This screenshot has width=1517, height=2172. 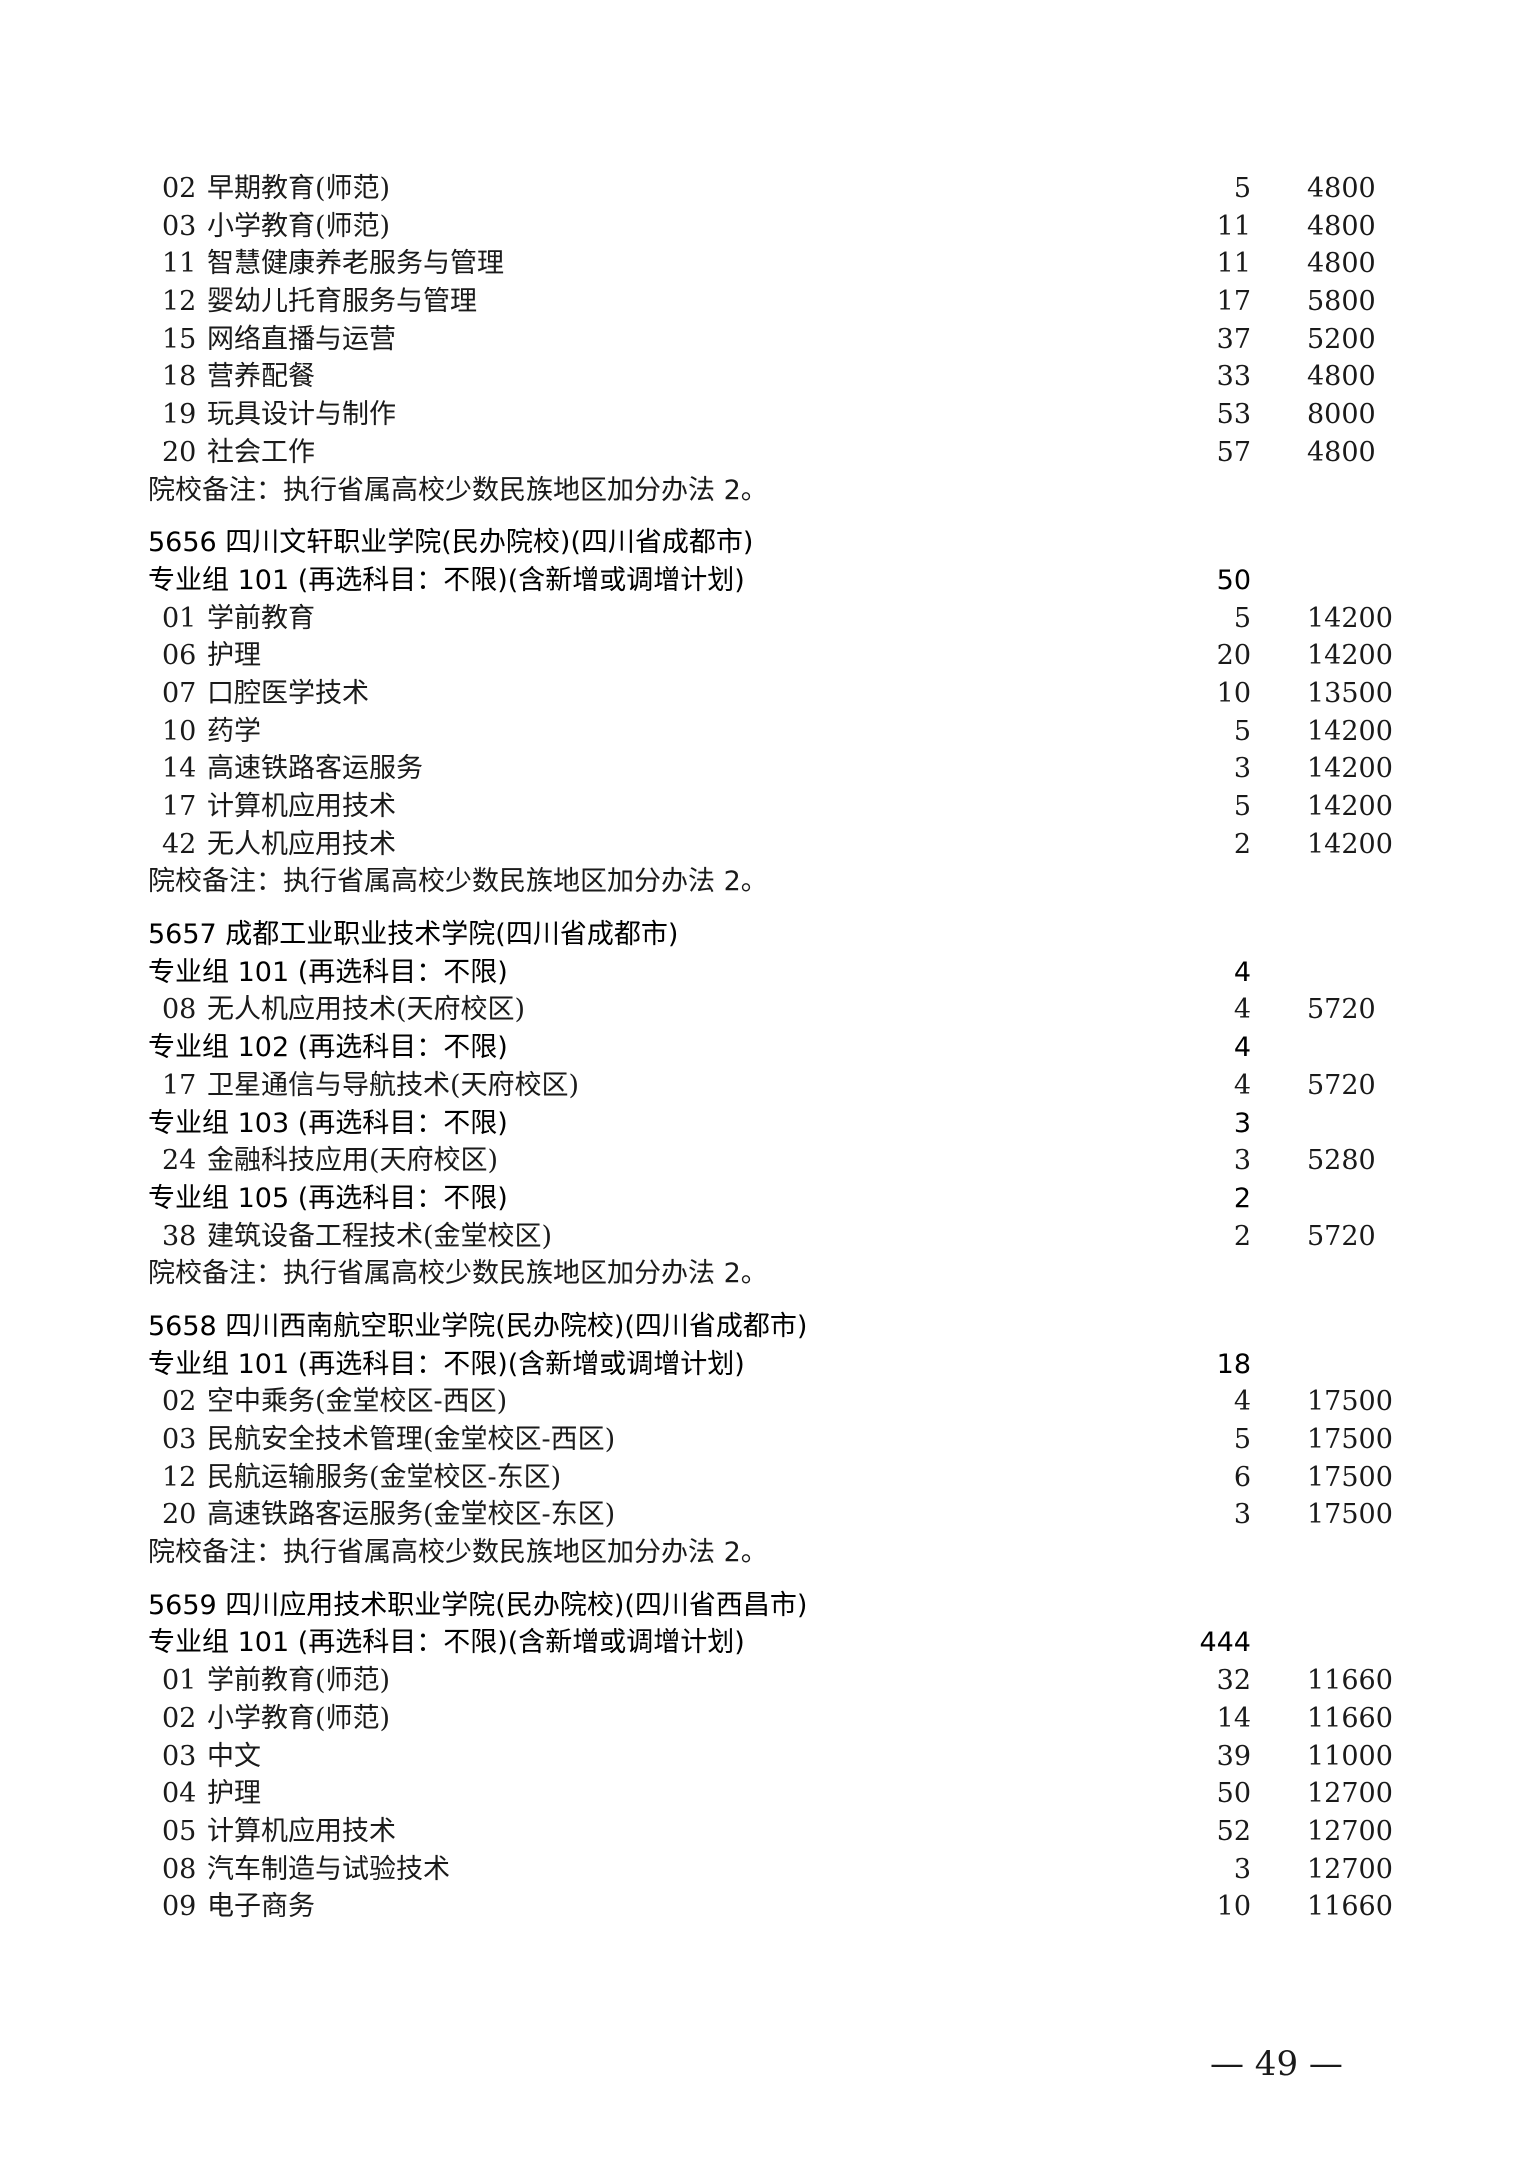 I want to click on major-row: 03 民航安全技术管理(金堂校区-西区) 5 17500, so click(x=758, y=1440).